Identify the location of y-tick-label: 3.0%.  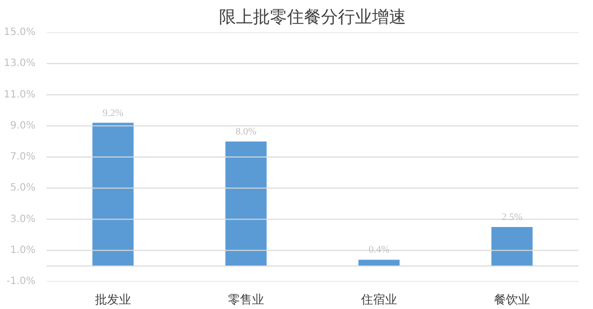
(23, 219).